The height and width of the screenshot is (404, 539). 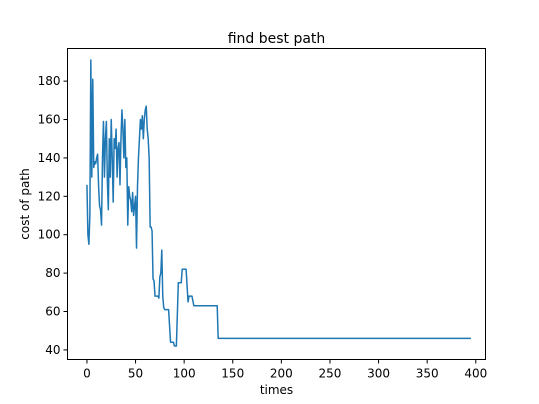 What do you see at coordinates (49, 235) in the screenshot?
I see `y-tick-label: 100` at bounding box center [49, 235].